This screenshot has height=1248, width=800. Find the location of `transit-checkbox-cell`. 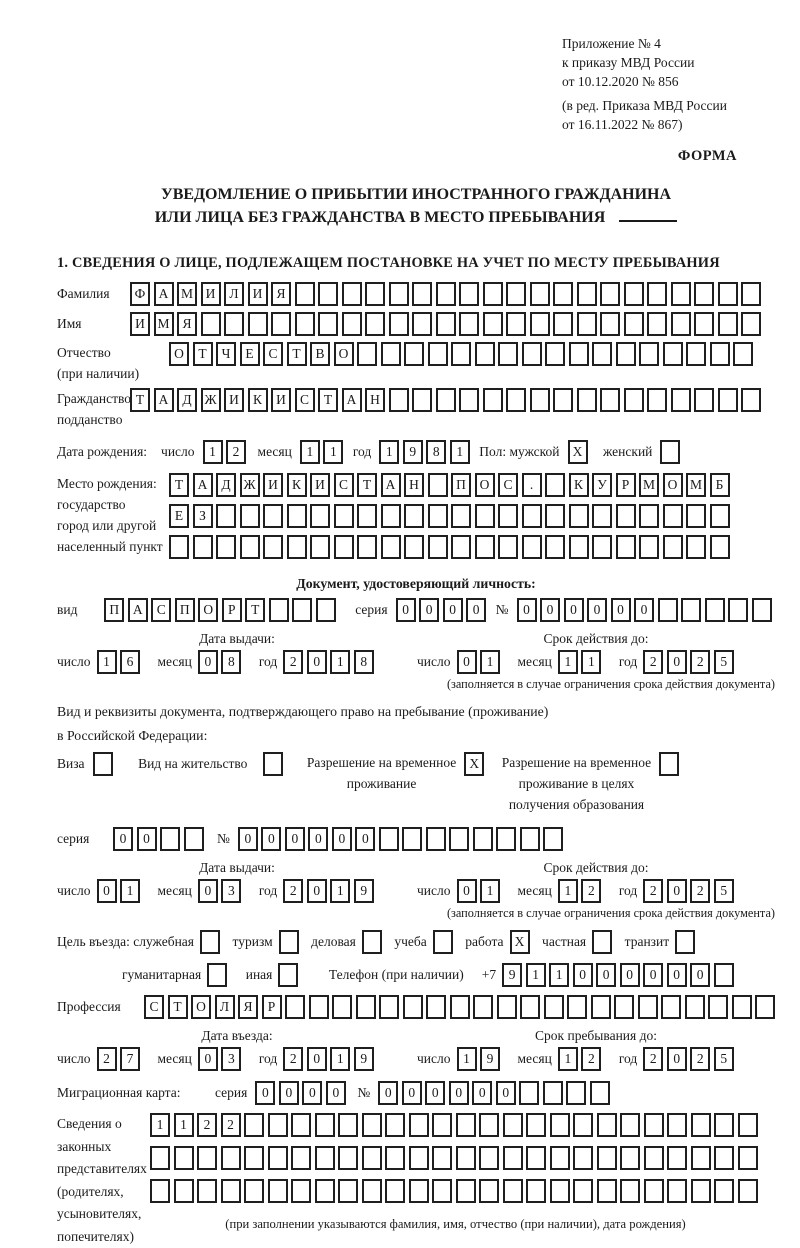

transit-checkbox-cell is located at coordinates (685, 942).